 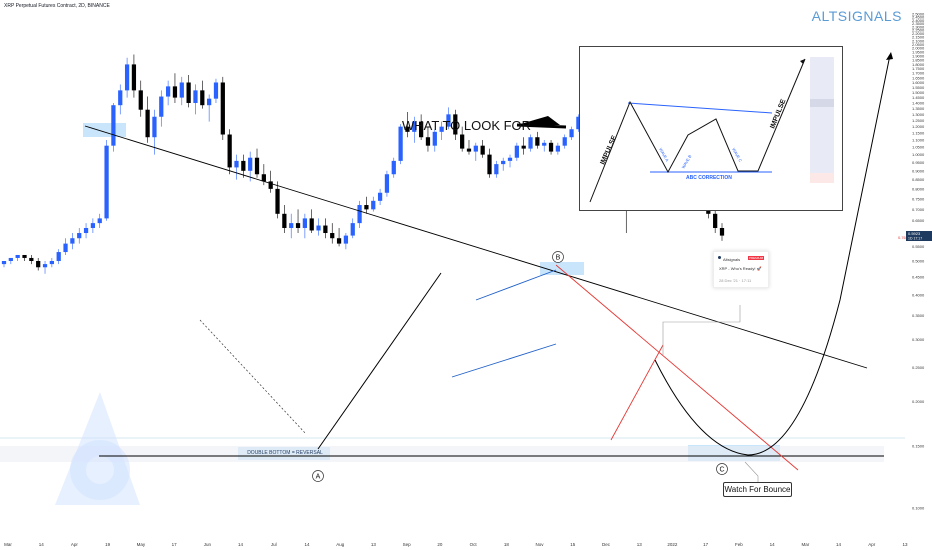 I want to click on avatar, so click(x=719, y=257).